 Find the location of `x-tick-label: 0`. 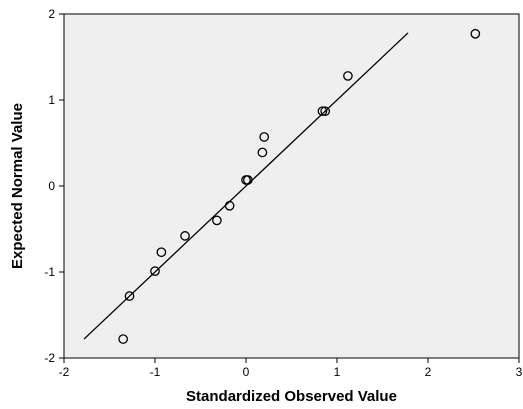

x-tick-label: 0 is located at coordinates (246, 372).